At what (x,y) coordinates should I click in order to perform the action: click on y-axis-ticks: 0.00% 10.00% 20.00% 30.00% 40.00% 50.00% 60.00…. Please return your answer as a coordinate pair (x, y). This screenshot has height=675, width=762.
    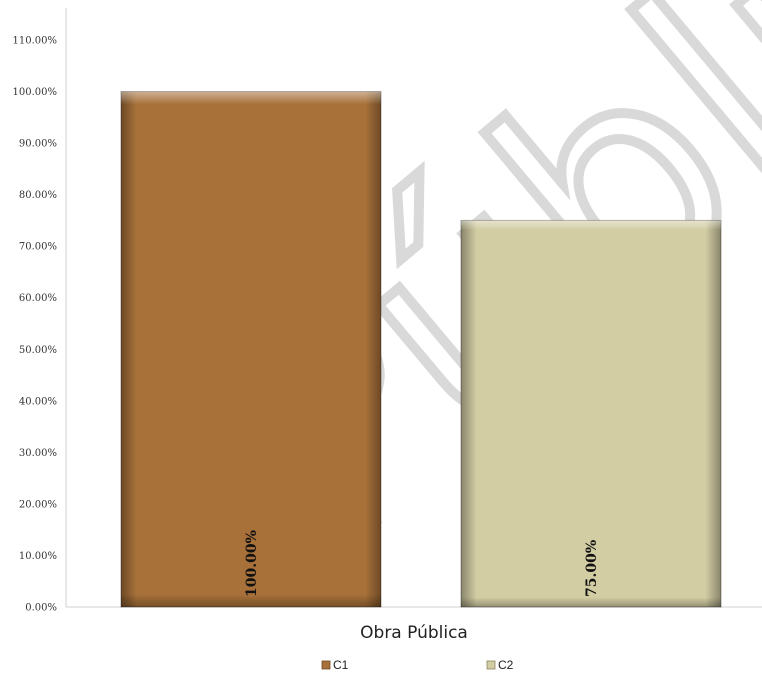
    Looking at the image, I should click on (35, 325).